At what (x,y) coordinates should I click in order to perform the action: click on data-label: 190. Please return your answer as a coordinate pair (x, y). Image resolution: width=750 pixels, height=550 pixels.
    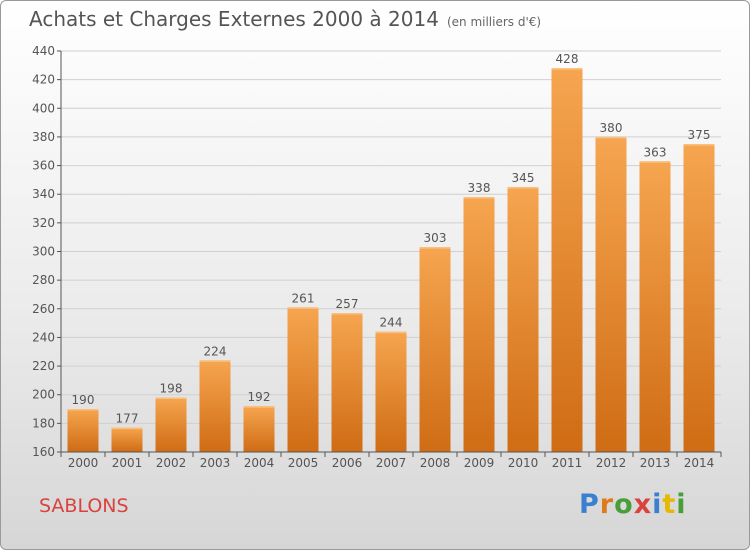
    Looking at the image, I should click on (83, 400).